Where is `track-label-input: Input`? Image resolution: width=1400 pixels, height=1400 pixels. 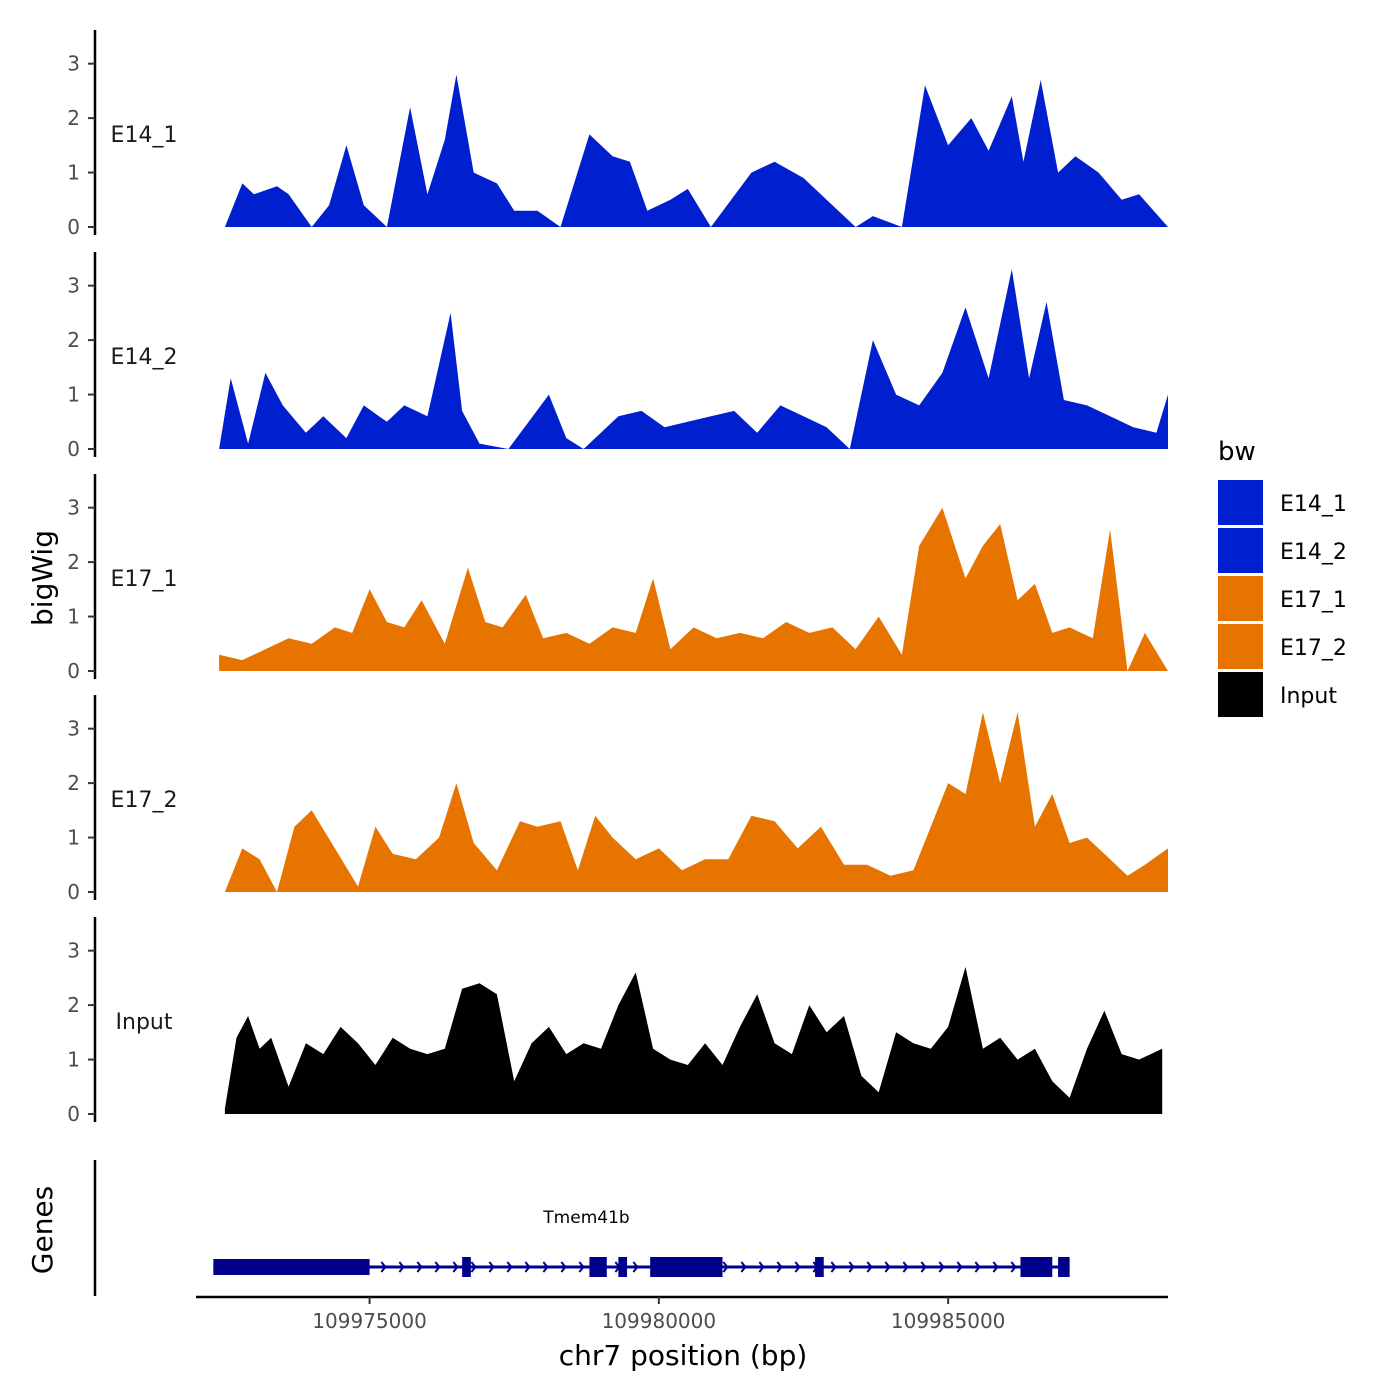
track-label-input: Input is located at coordinates (144, 1022).